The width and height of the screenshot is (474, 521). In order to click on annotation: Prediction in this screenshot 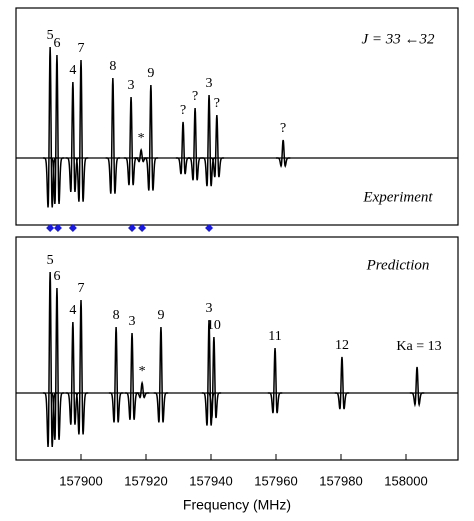, I will do `click(398, 265)`.